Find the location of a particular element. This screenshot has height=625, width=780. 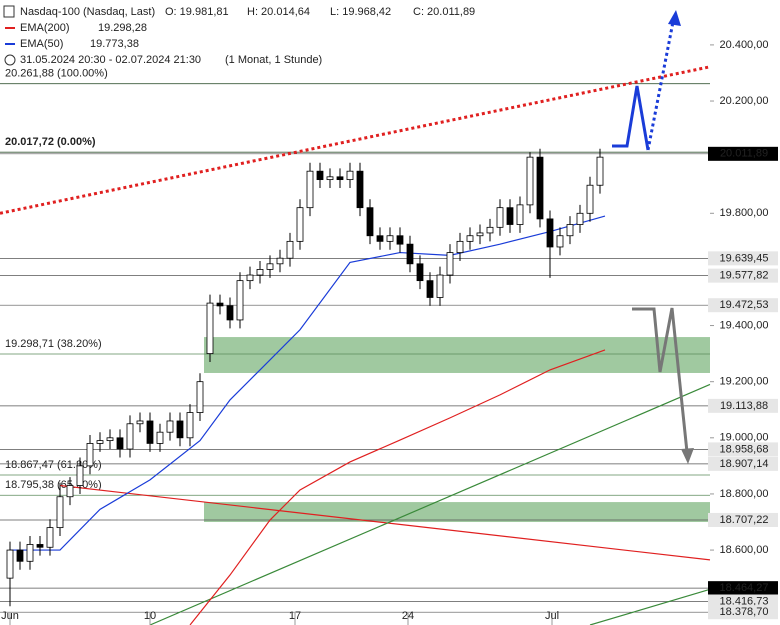

y-tick-label: 20.200,00 is located at coordinates (744, 101).